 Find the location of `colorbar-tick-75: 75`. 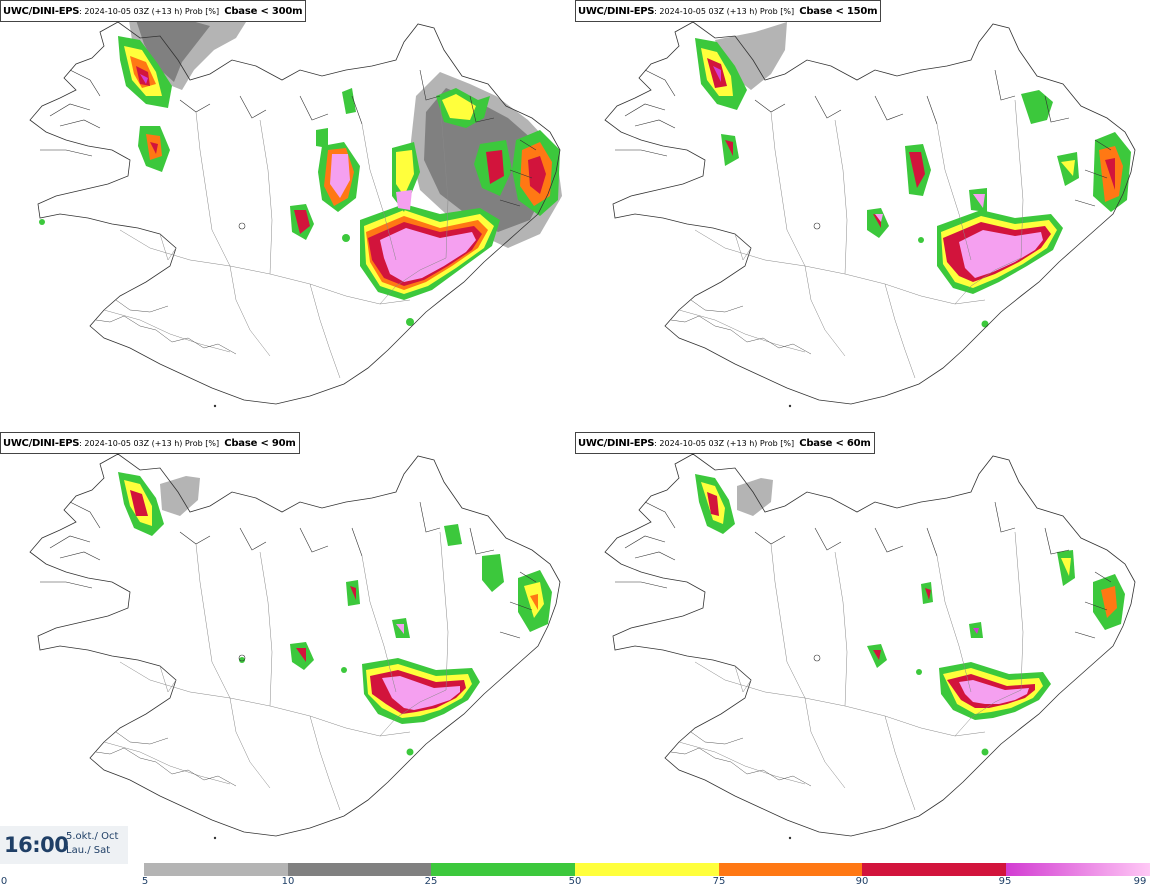

colorbar-tick-75: 75 is located at coordinates (719, 881).